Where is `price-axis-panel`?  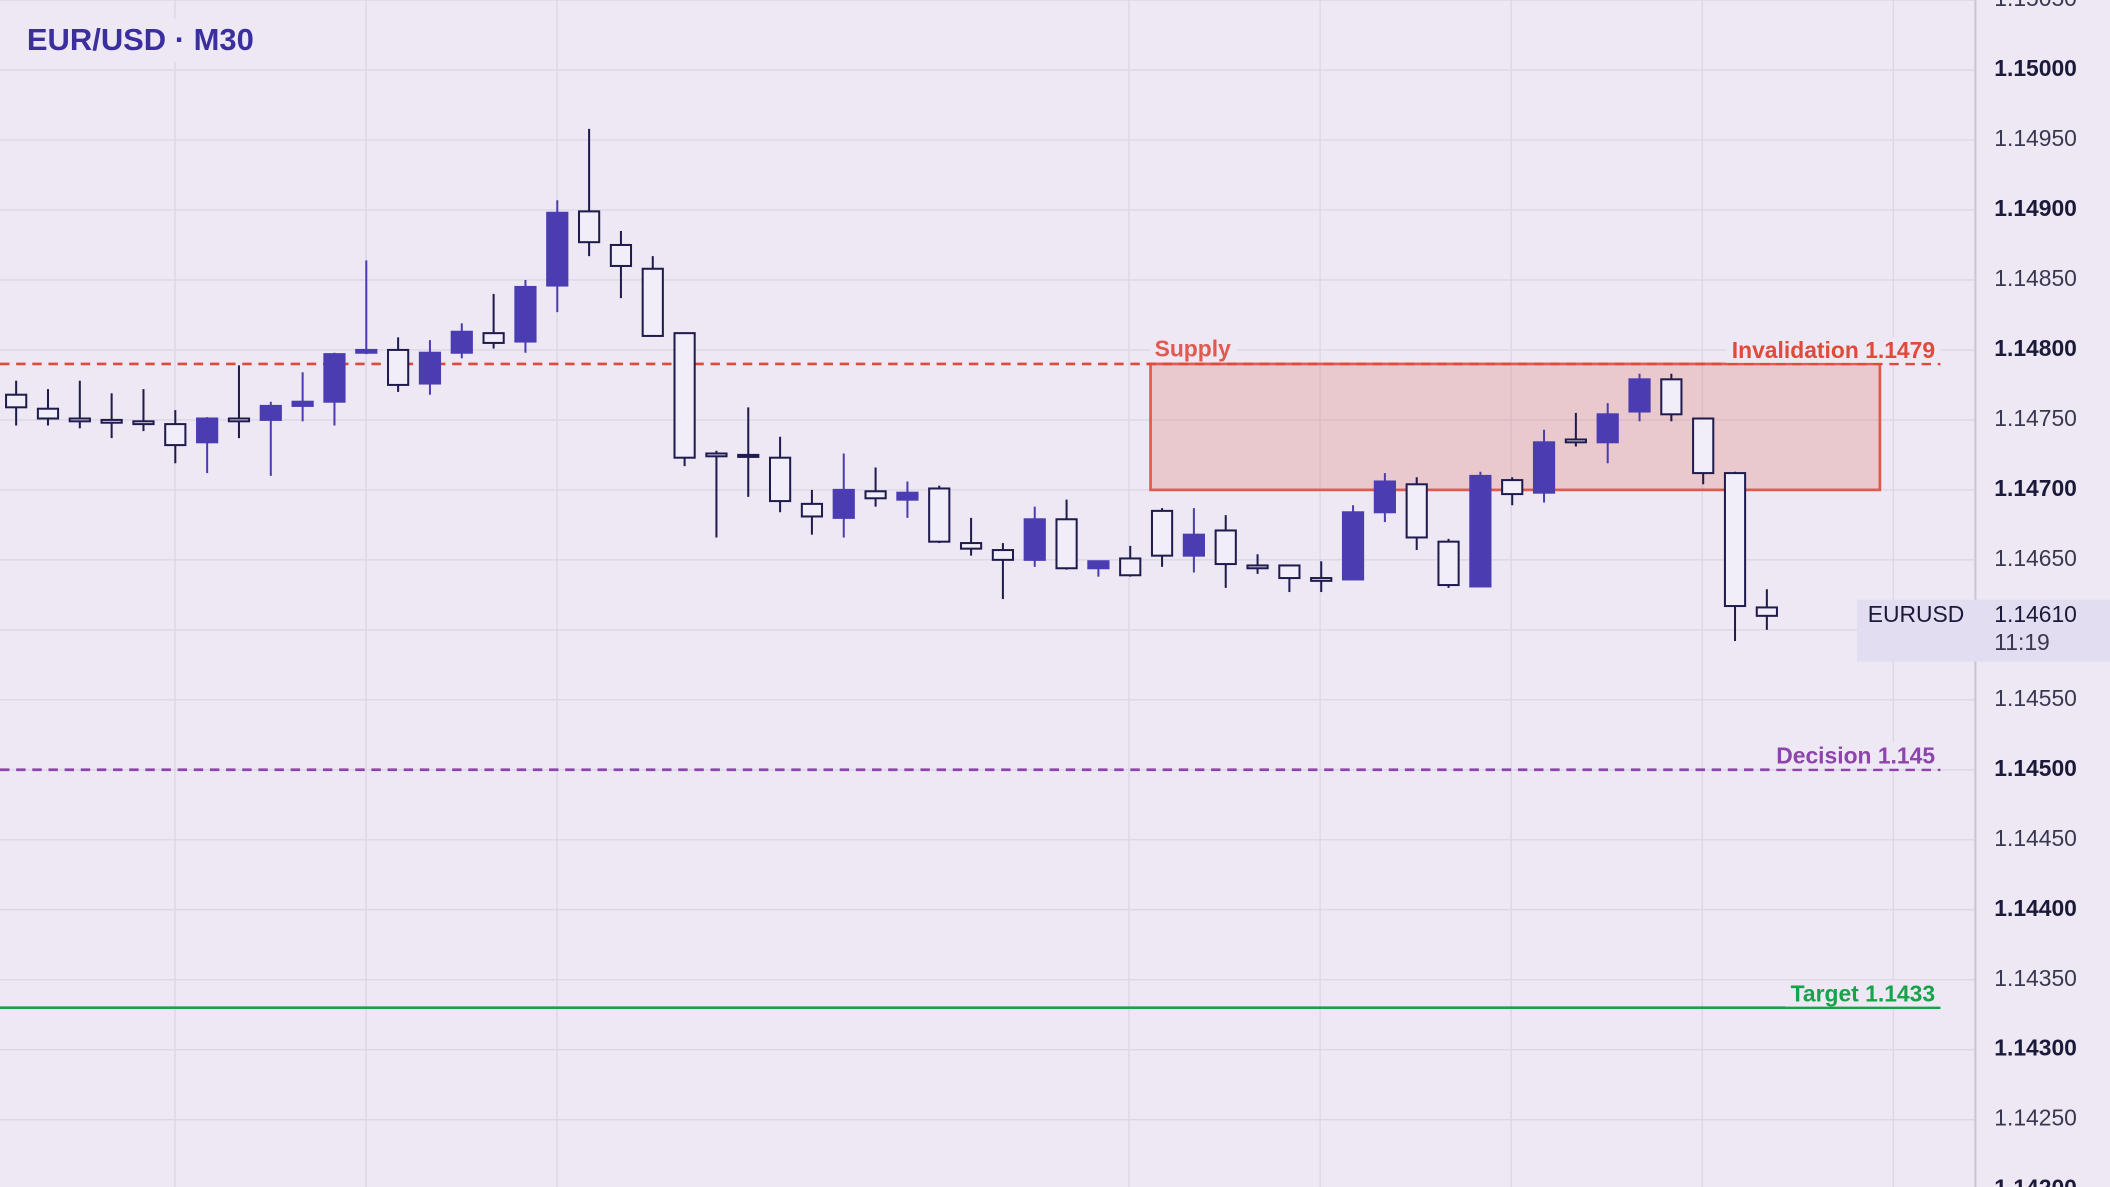 price-axis-panel is located at coordinates (2042, 593).